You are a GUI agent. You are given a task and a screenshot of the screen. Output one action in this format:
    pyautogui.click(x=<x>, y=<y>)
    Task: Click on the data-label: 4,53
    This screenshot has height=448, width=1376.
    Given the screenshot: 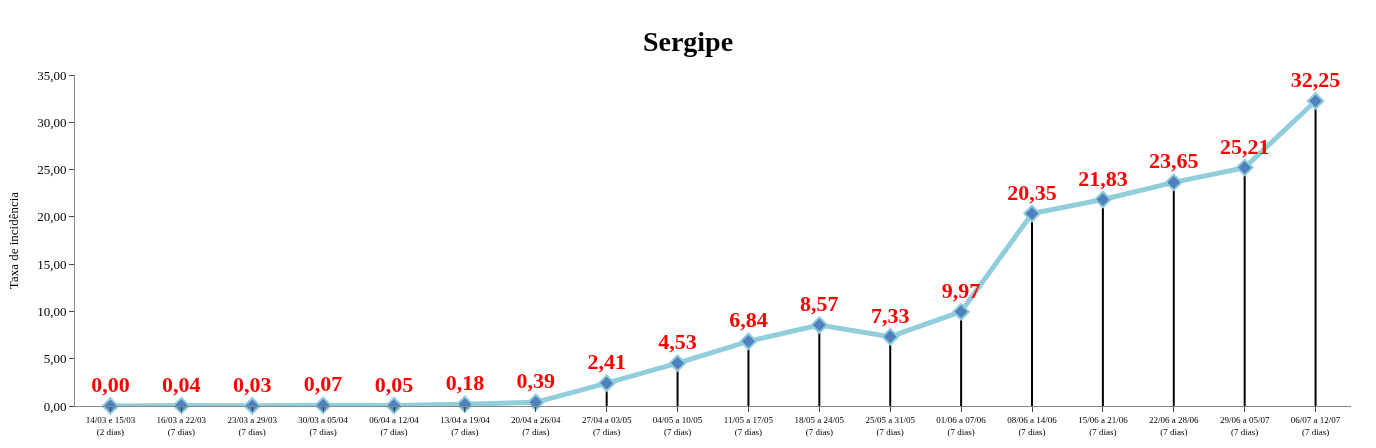 What is the action you would take?
    pyautogui.click(x=677, y=342)
    